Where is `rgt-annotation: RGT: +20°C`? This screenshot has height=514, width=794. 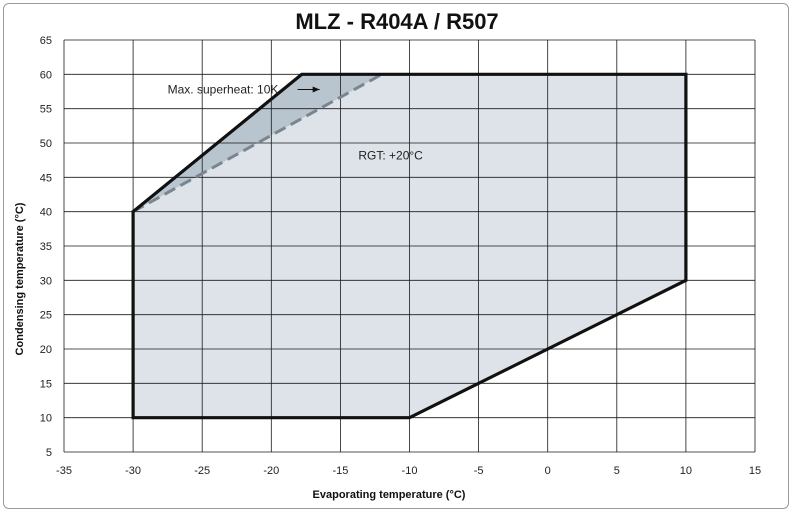
rgt-annotation: RGT: +20°C is located at coordinates (390, 155).